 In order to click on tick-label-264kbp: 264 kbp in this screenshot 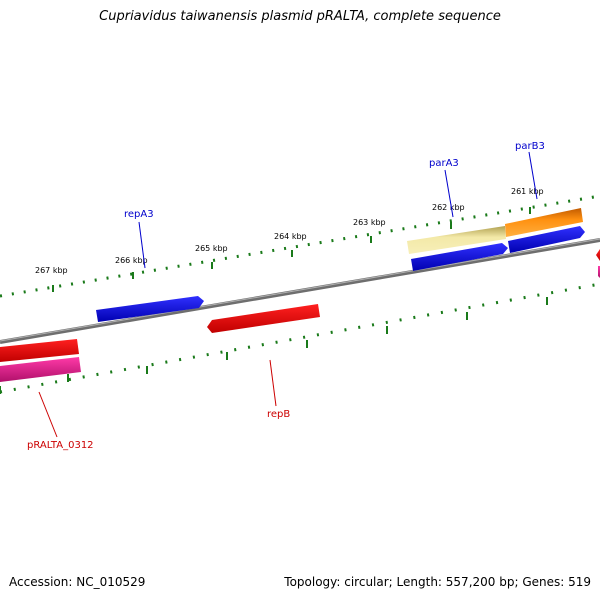, I will do `click(290, 236)`.